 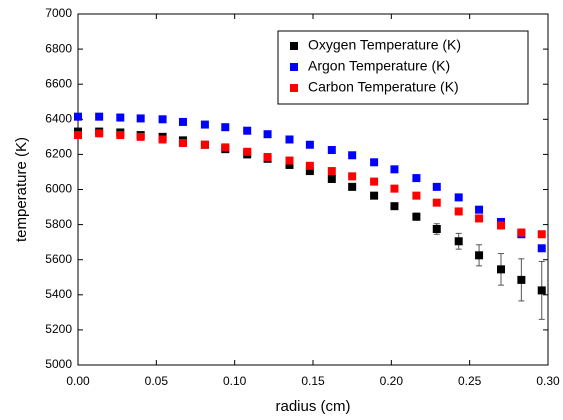 I want to click on y-tick-label: 6000, so click(x=58, y=189).